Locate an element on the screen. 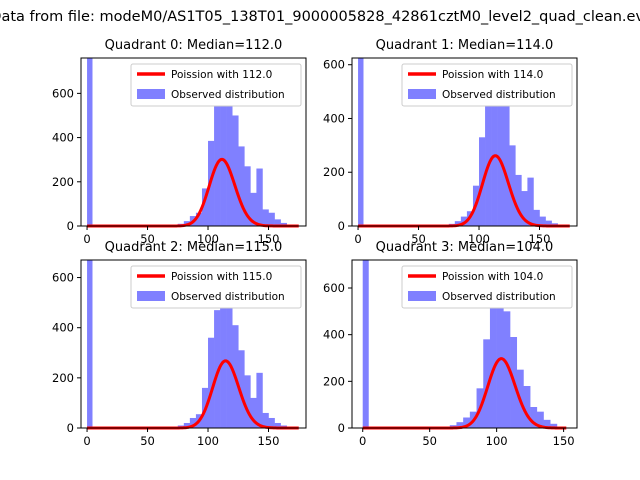 The image size is (640, 480). legend-poisson-label: Poission with 104.0 is located at coordinates (492, 277).